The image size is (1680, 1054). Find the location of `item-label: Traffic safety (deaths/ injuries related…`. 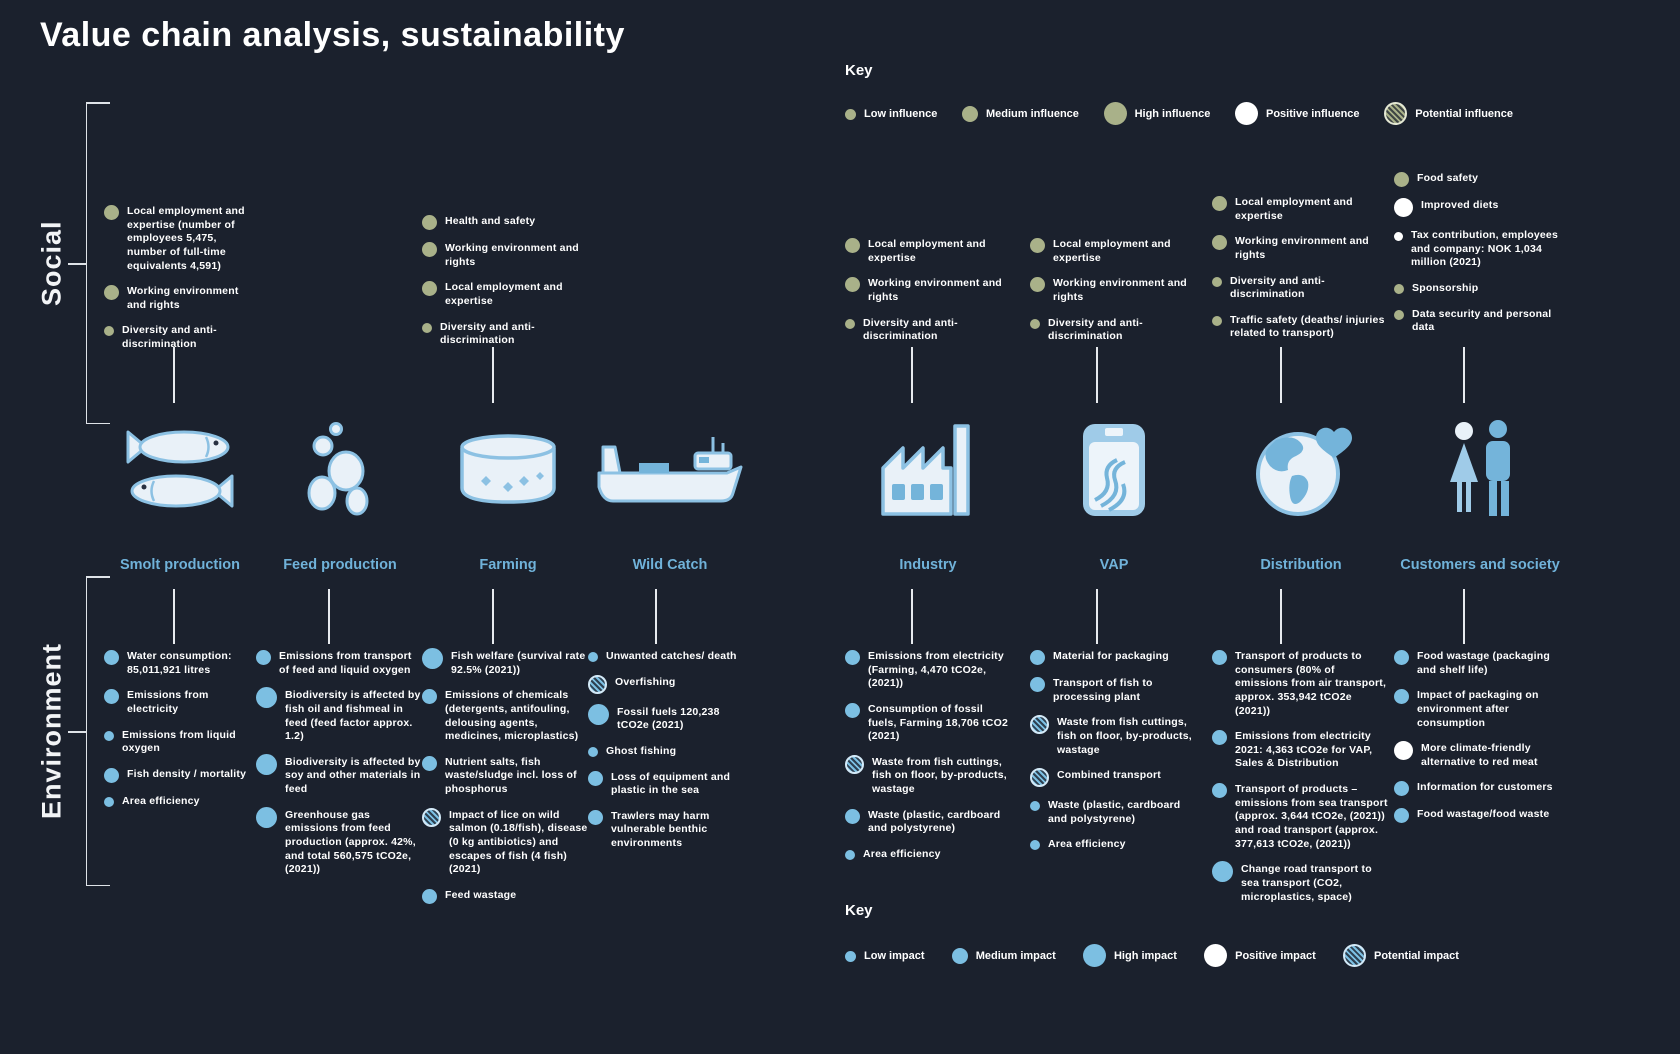

item-label: Traffic safety (deaths/ injuries related… is located at coordinates (1307, 326).